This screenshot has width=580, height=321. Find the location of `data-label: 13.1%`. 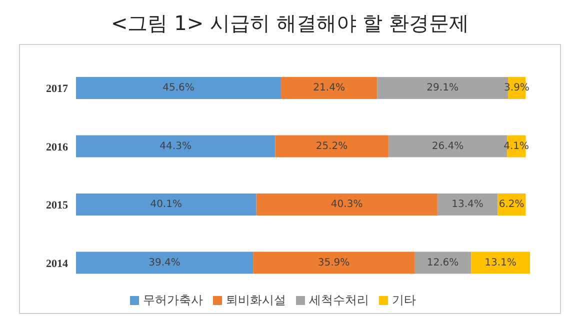

data-label: 13.1% is located at coordinates (500, 262).